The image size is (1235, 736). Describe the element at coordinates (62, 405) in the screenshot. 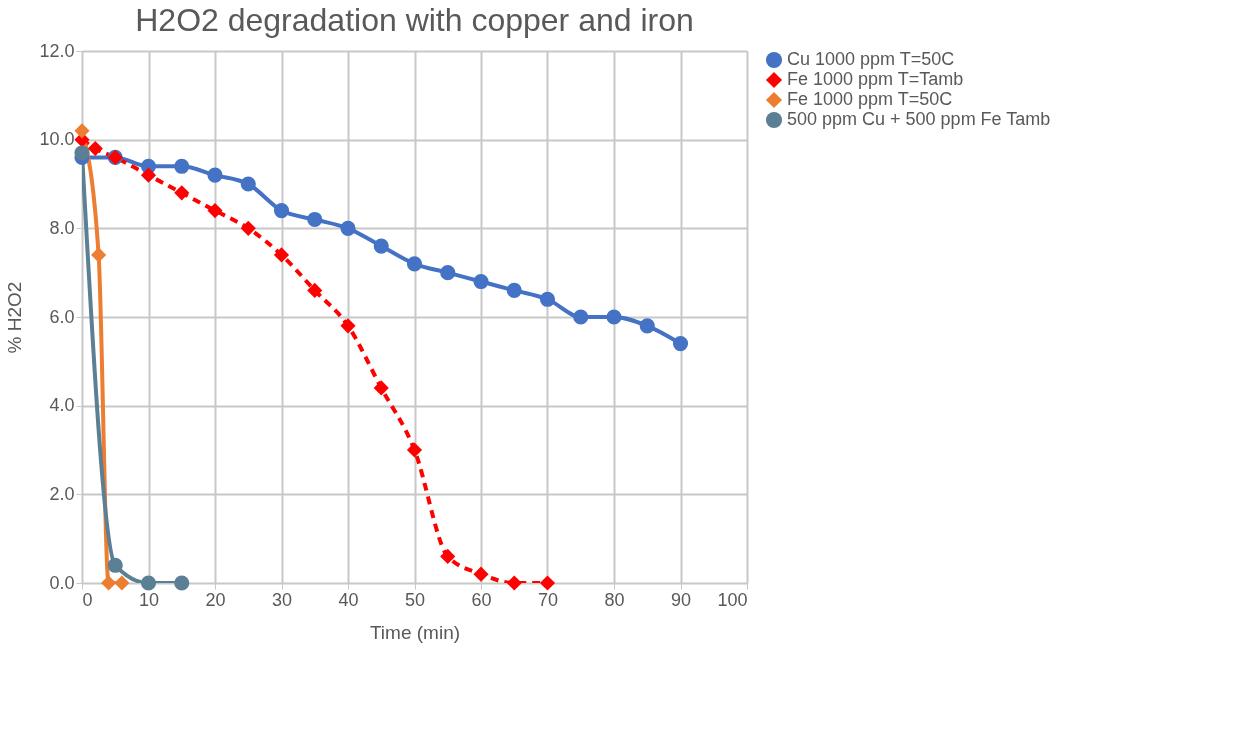

I see `y-tick-label: 4.0` at that location.